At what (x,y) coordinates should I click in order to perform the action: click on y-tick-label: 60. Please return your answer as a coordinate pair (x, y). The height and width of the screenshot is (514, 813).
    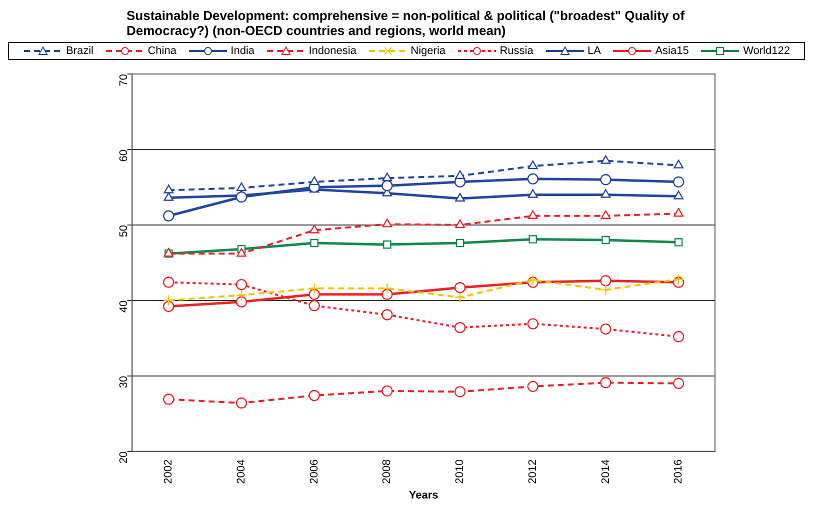
    Looking at the image, I should click on (124, 155).